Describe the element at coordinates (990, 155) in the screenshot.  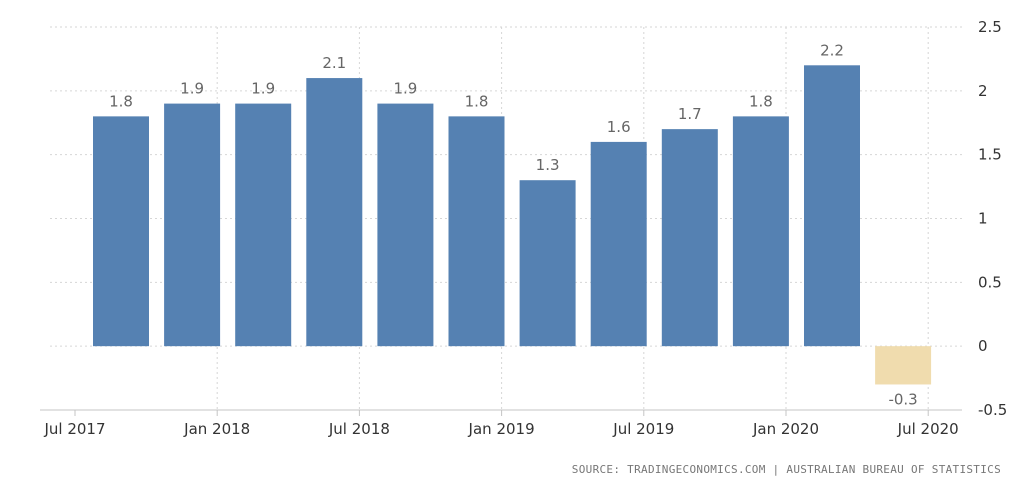
I see `y-tick-label: 1.5` at that location.